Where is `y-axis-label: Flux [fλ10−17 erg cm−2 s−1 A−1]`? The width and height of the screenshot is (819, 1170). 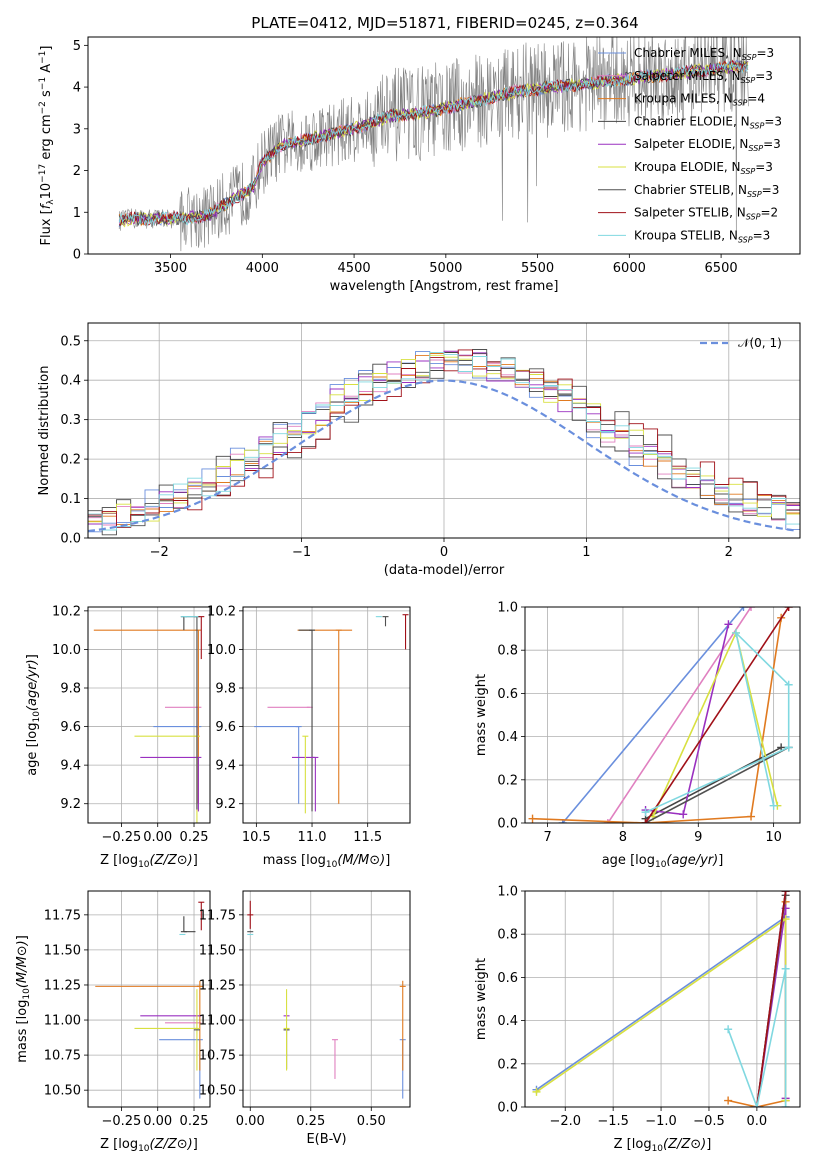 y-axis-label: Flux [fλ10−17 erg cm−2 s−1 A−1] is located at coordinates (47, 146).